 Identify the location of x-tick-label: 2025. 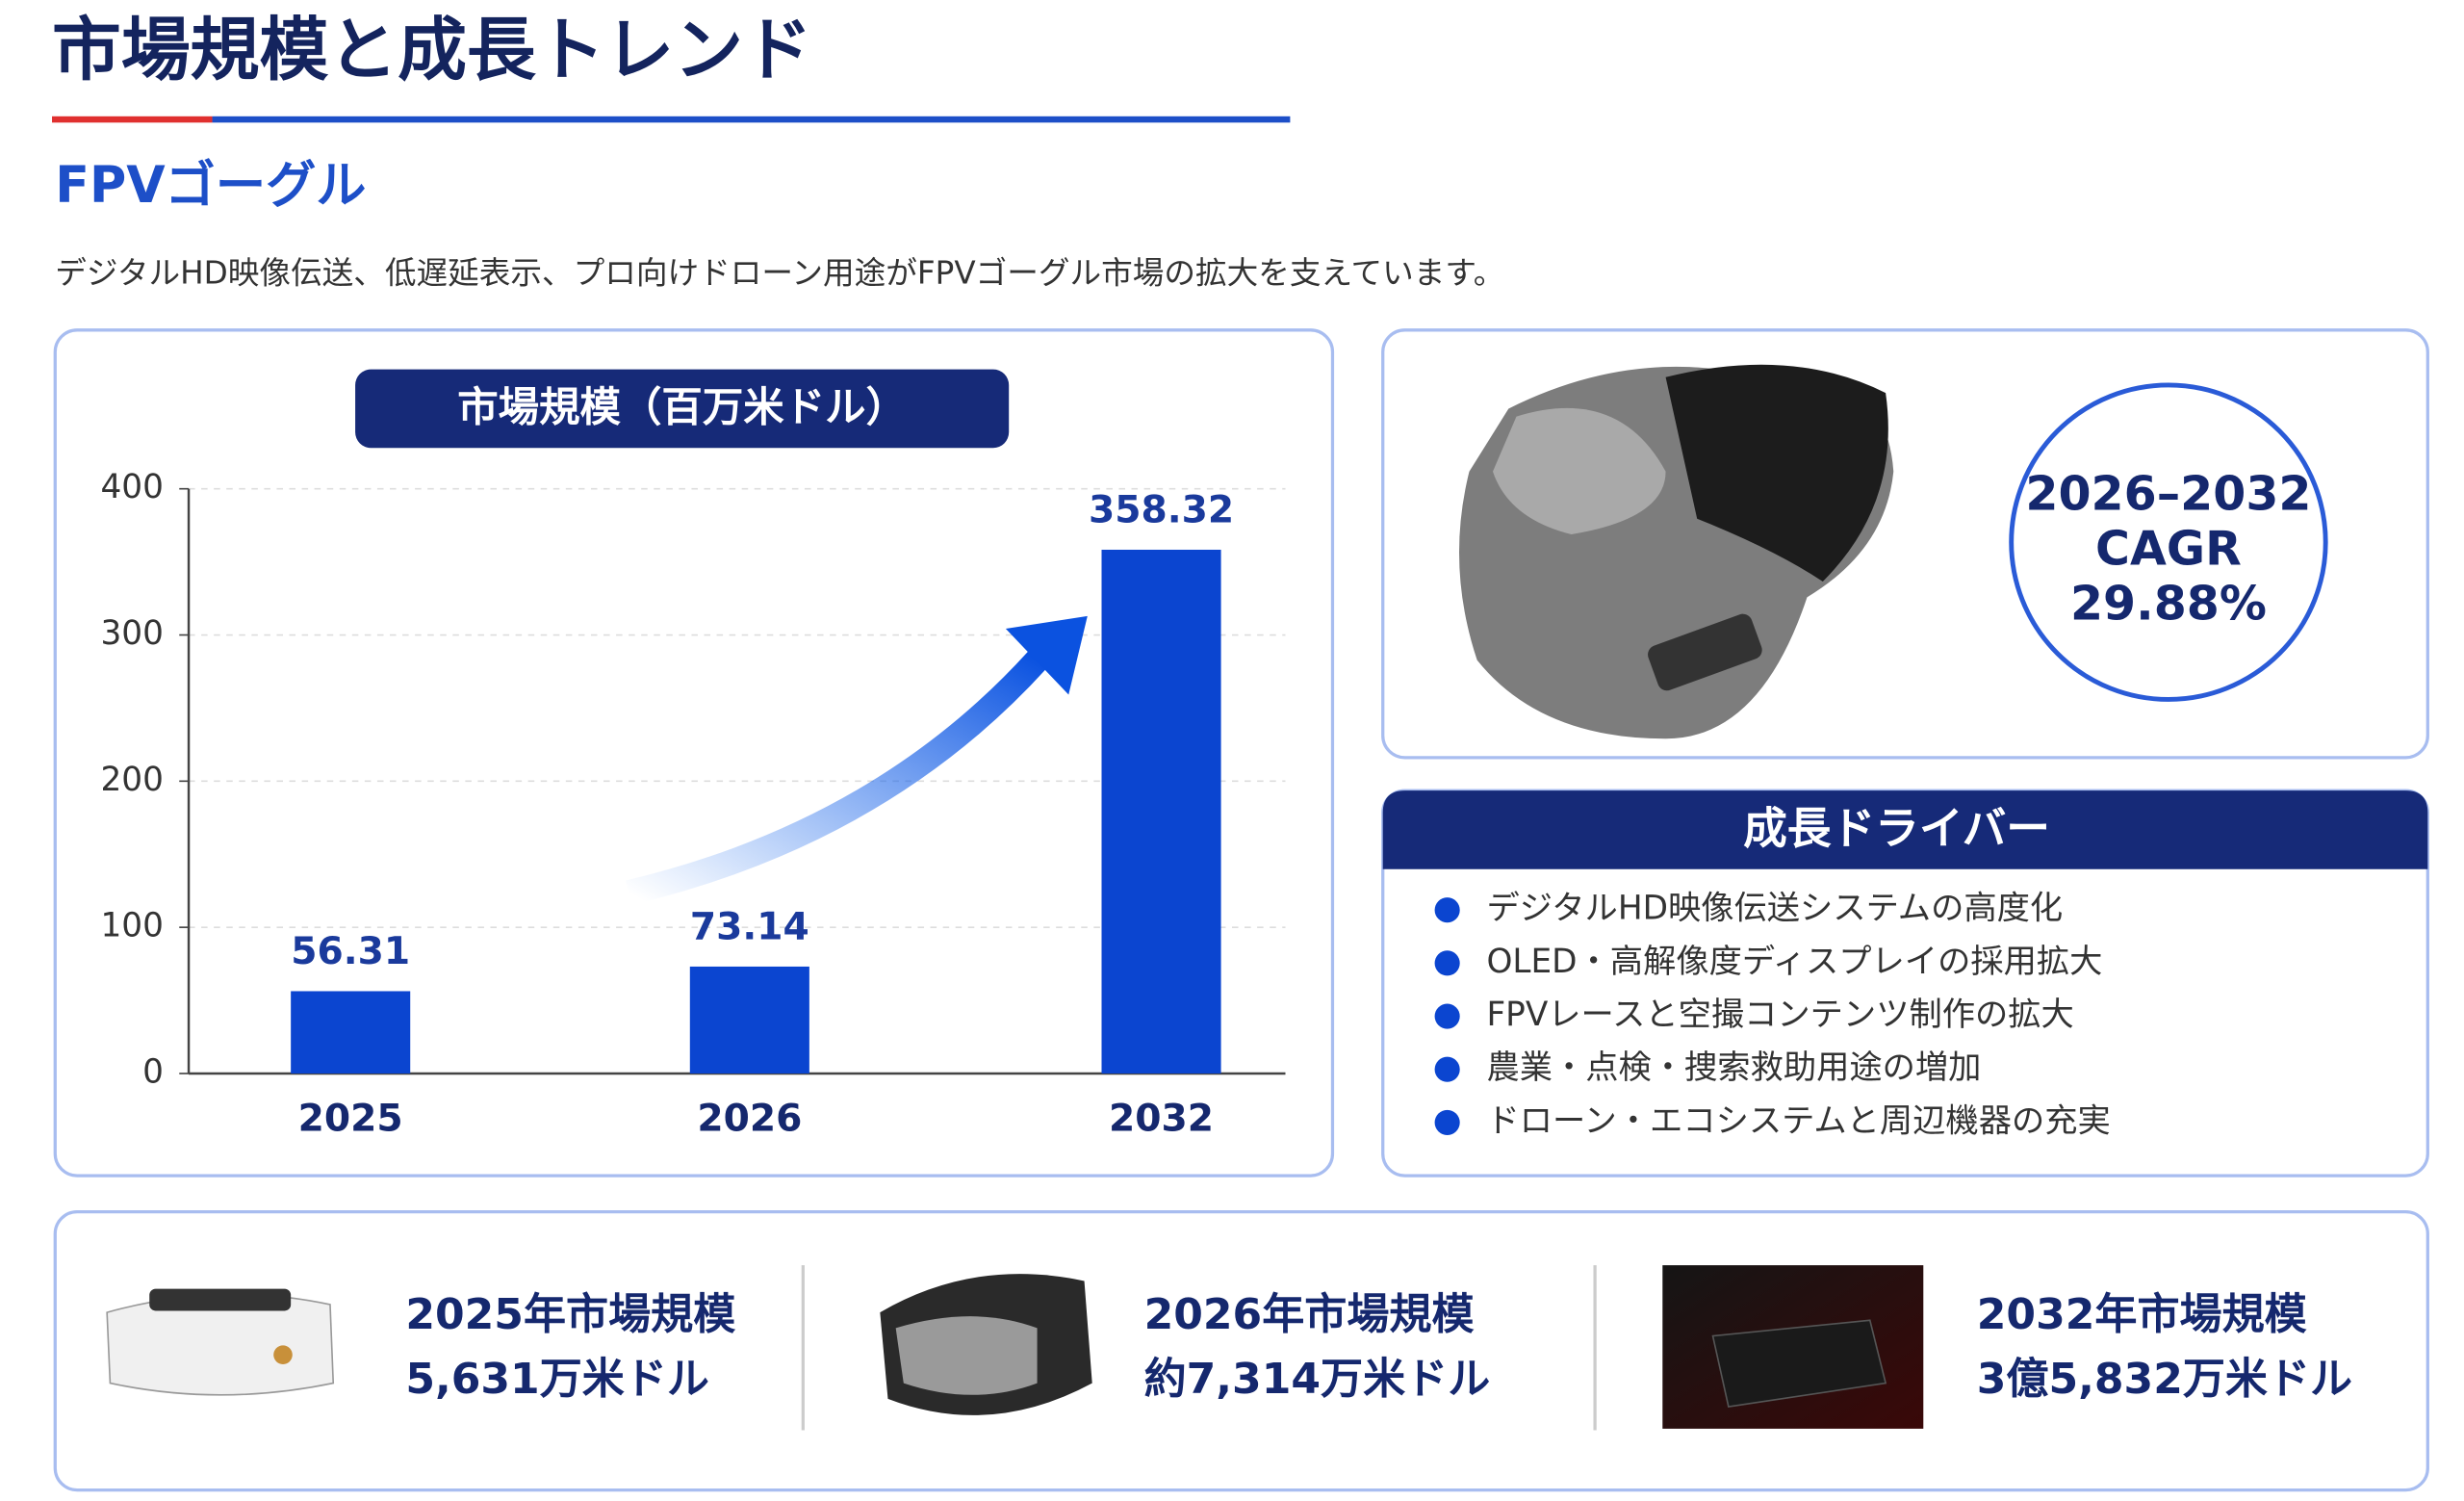
(350, 1118).